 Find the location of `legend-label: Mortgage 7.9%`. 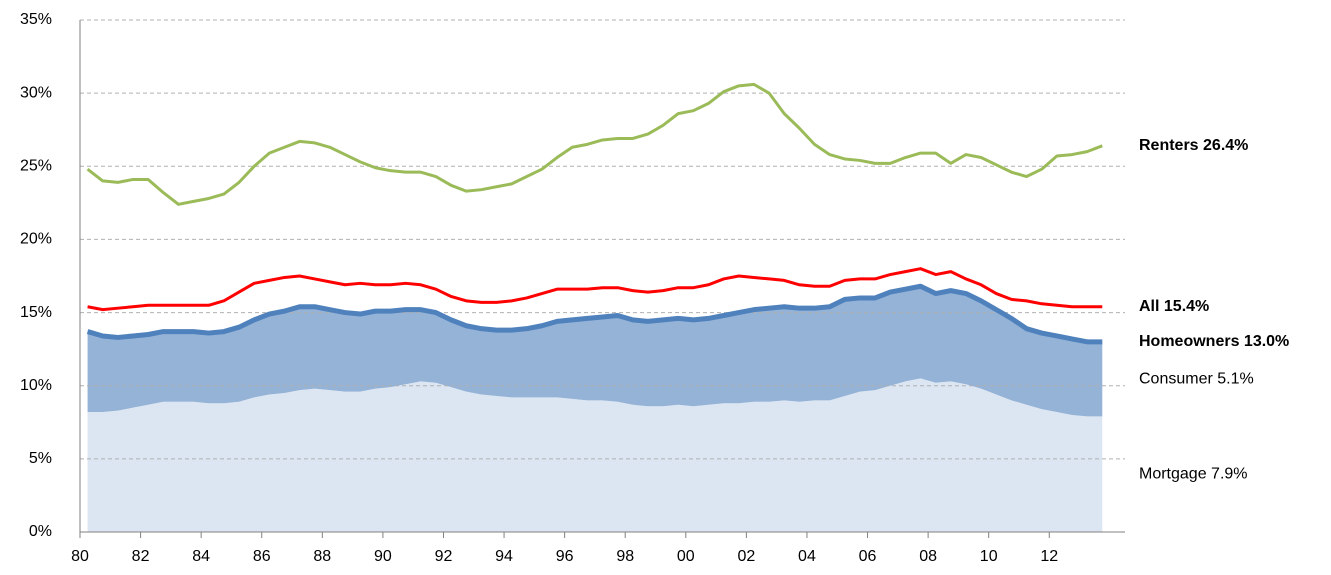

legend-label: Mortgage 7.9% is located at coordinates (1193, 473).